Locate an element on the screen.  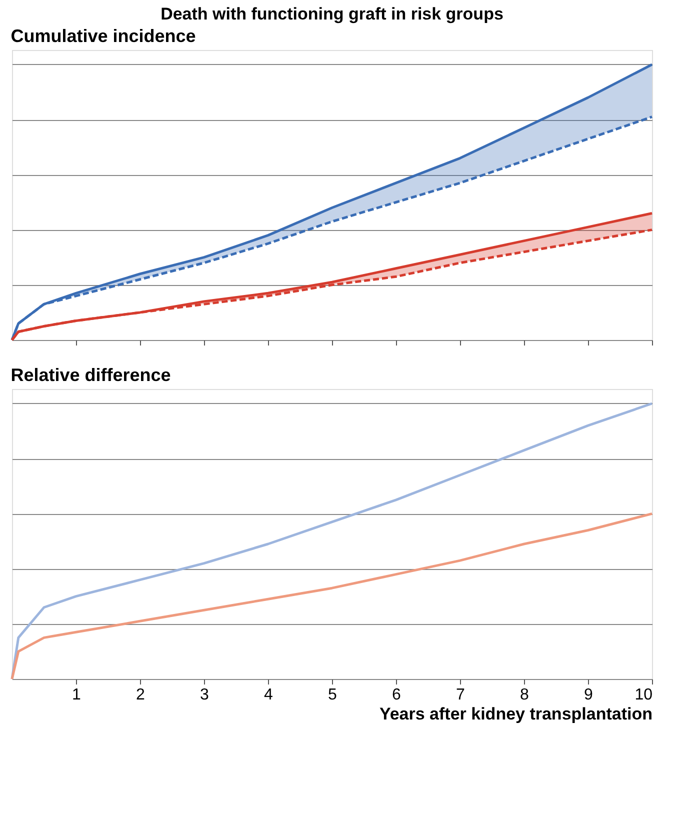
x-tick-label: 3 is located at coordinates (205, 695).